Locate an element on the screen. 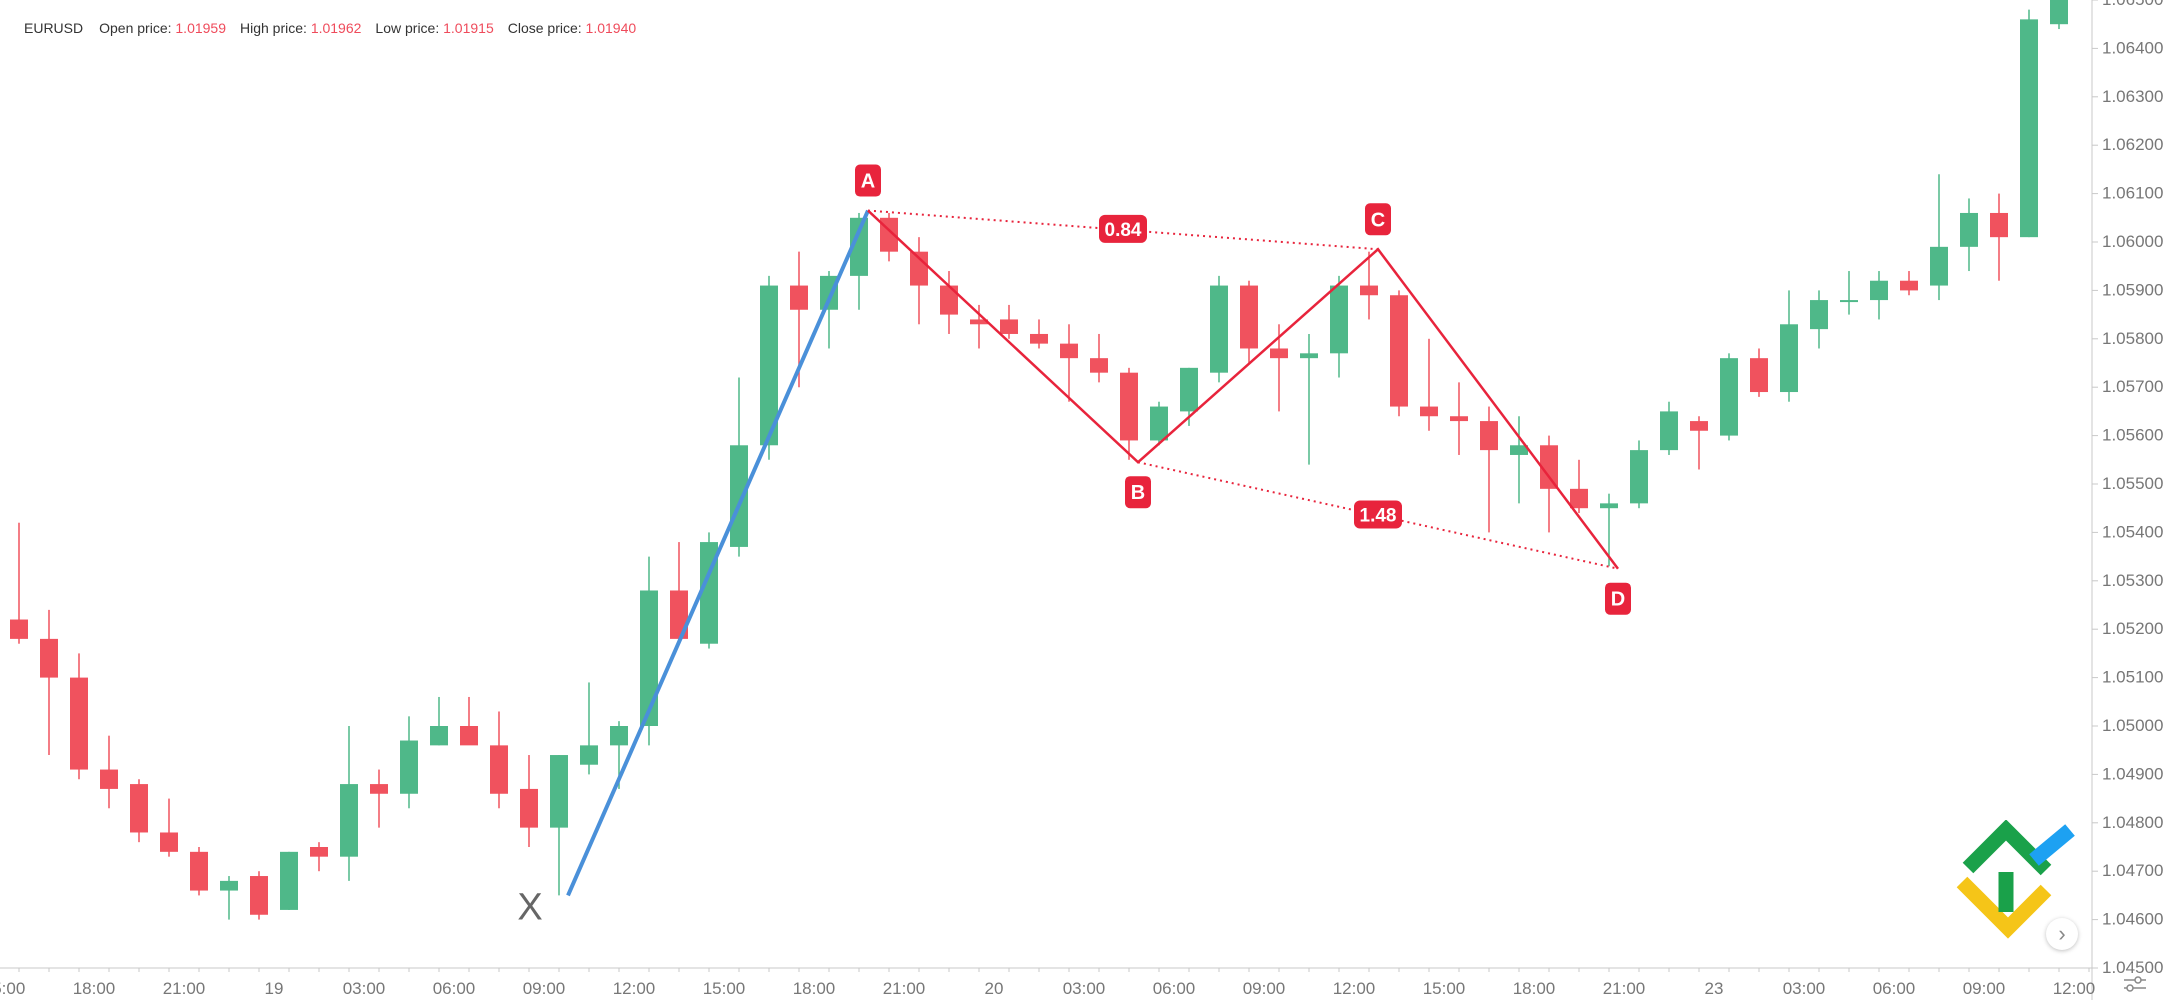  price-tick-label: 1.05400 is located at coordinates (2132, 531).